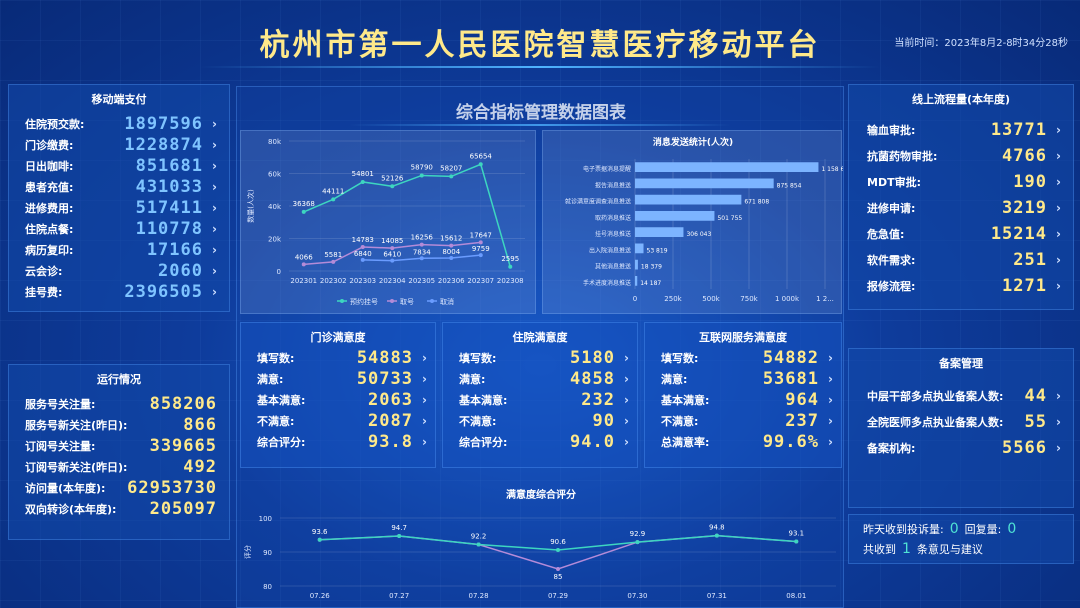 This screenshot has width=1080, height=608. I want to click on list-item: 报修流程: 1271 ›, so click(964, 286).